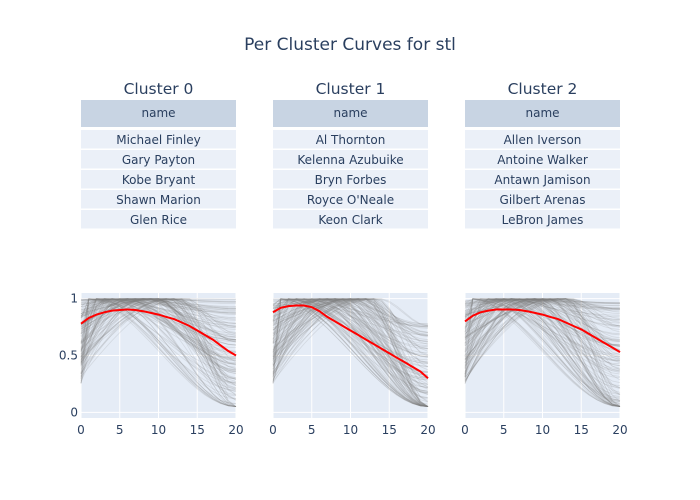  Describe the element at coordinates (543, 140) in the screenshot. I see `table-cell-name: Allen Iverson` at that location.